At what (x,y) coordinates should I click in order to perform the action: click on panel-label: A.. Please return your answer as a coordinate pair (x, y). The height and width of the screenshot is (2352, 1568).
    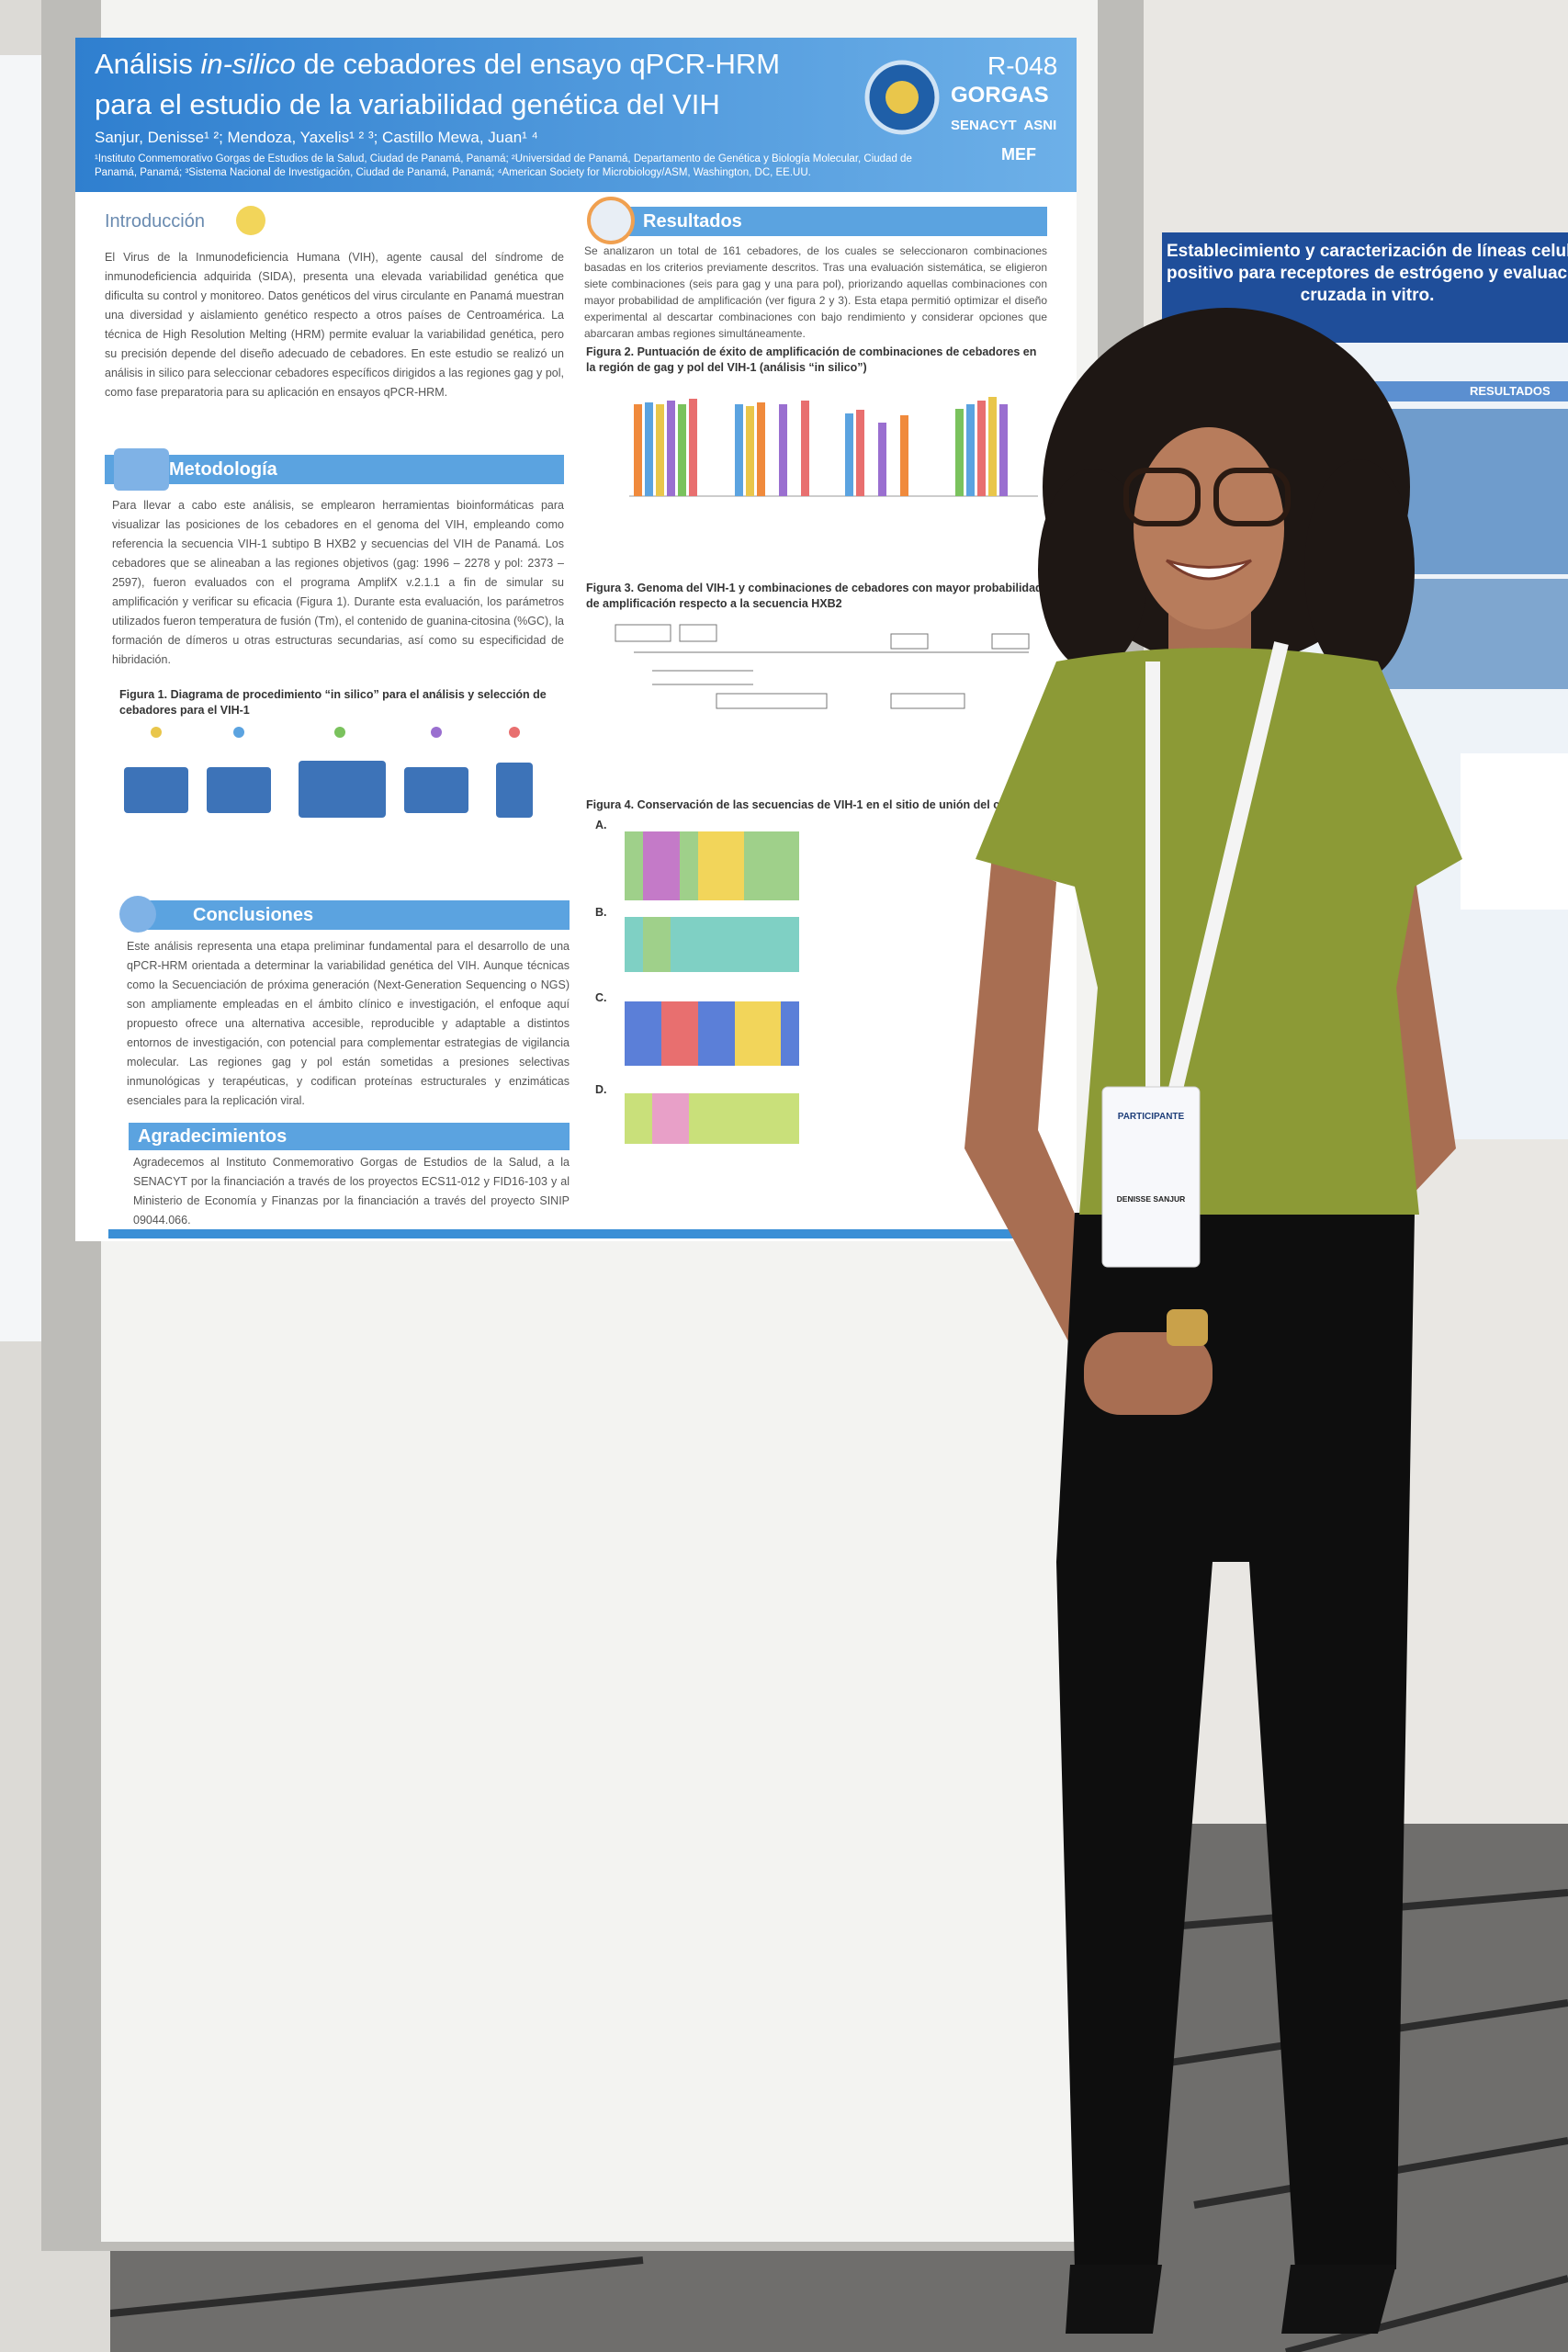
    Looking at the image, I should click on (601, 825).